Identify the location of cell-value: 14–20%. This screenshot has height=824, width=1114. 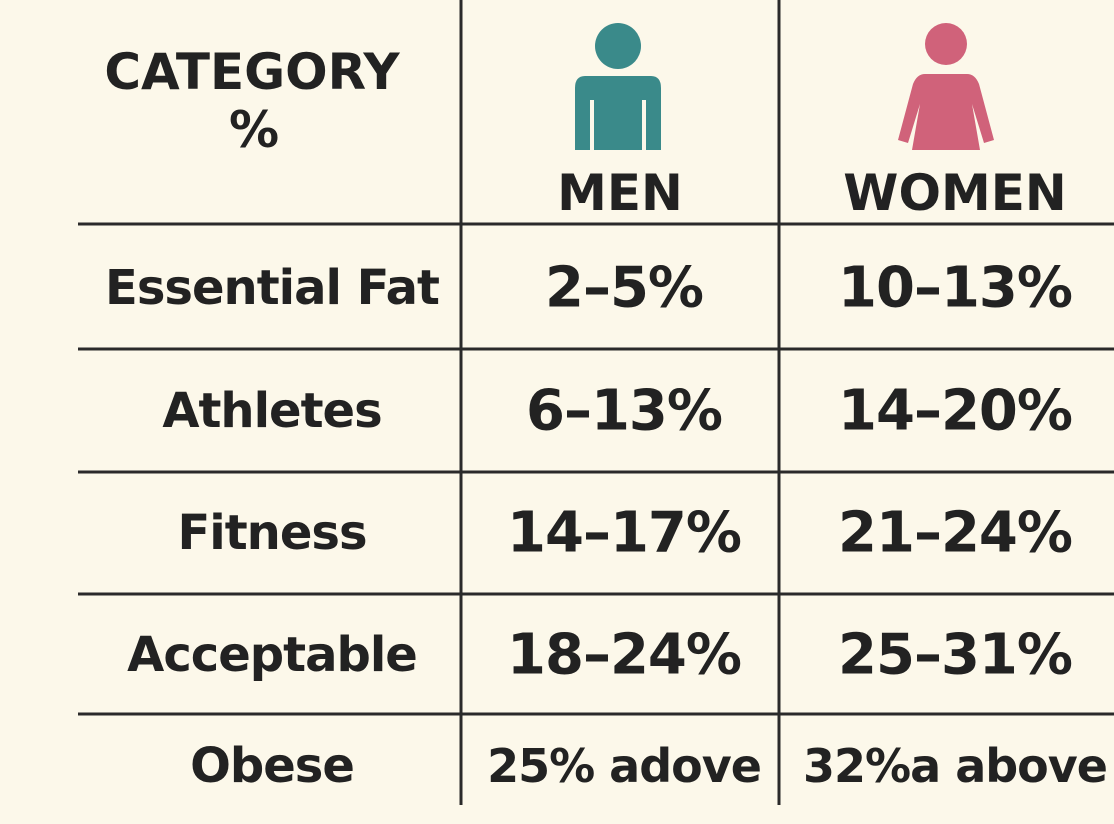
(955, 411).